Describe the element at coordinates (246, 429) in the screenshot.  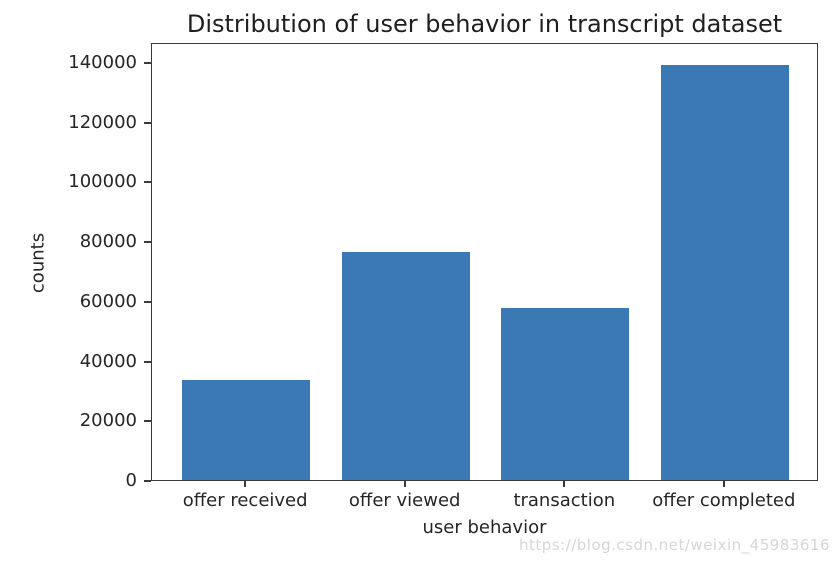
I see `bar-offer-received` at that location.